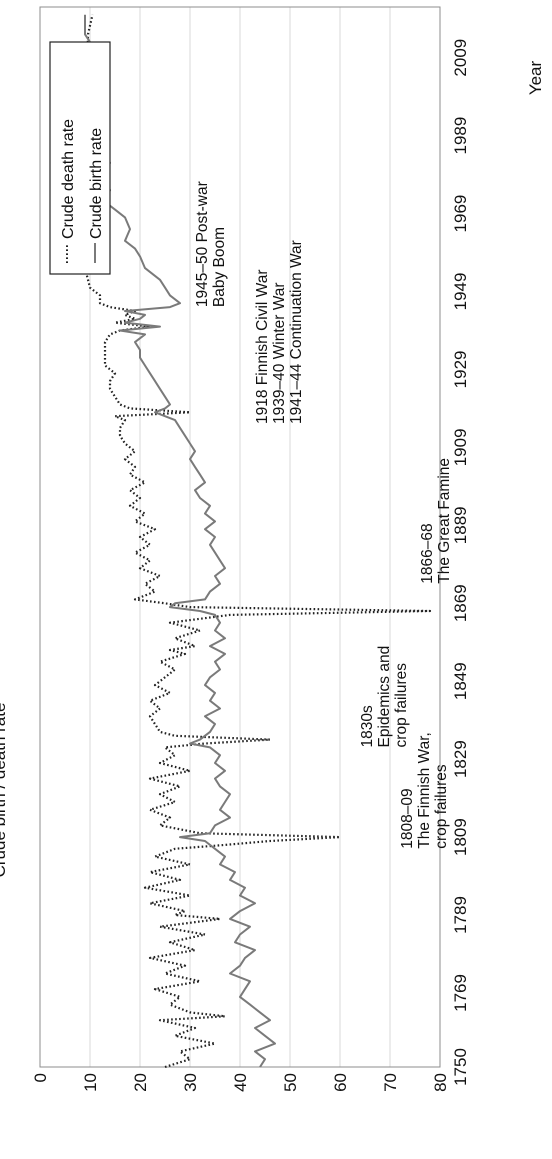 The image size is (552, 1159). I want to click on y-tick-label: 40, so click(240, 1082).